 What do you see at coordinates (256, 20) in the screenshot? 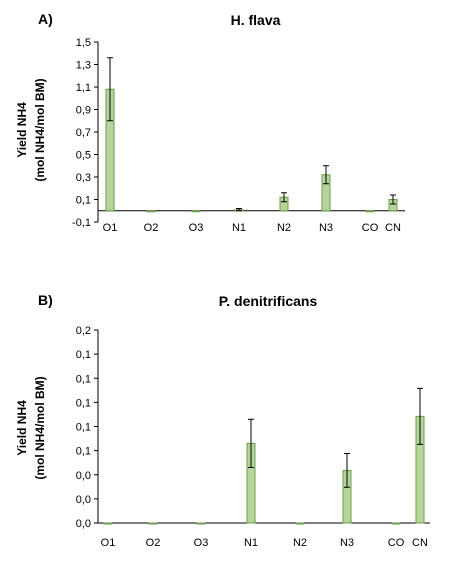
I see `chart-title: H. flava` at bounding box center [256, 20].